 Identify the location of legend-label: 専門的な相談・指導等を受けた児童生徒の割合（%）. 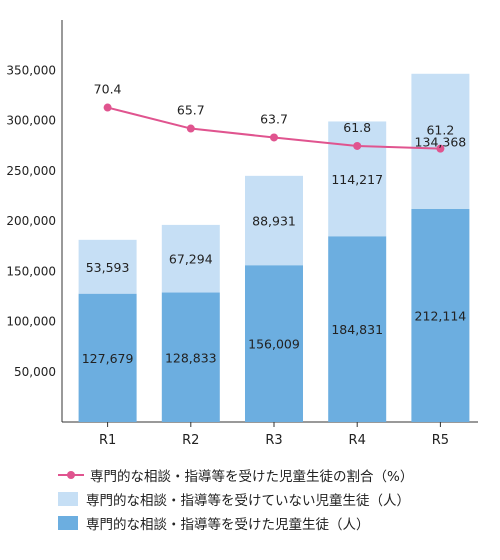
(252, 477).